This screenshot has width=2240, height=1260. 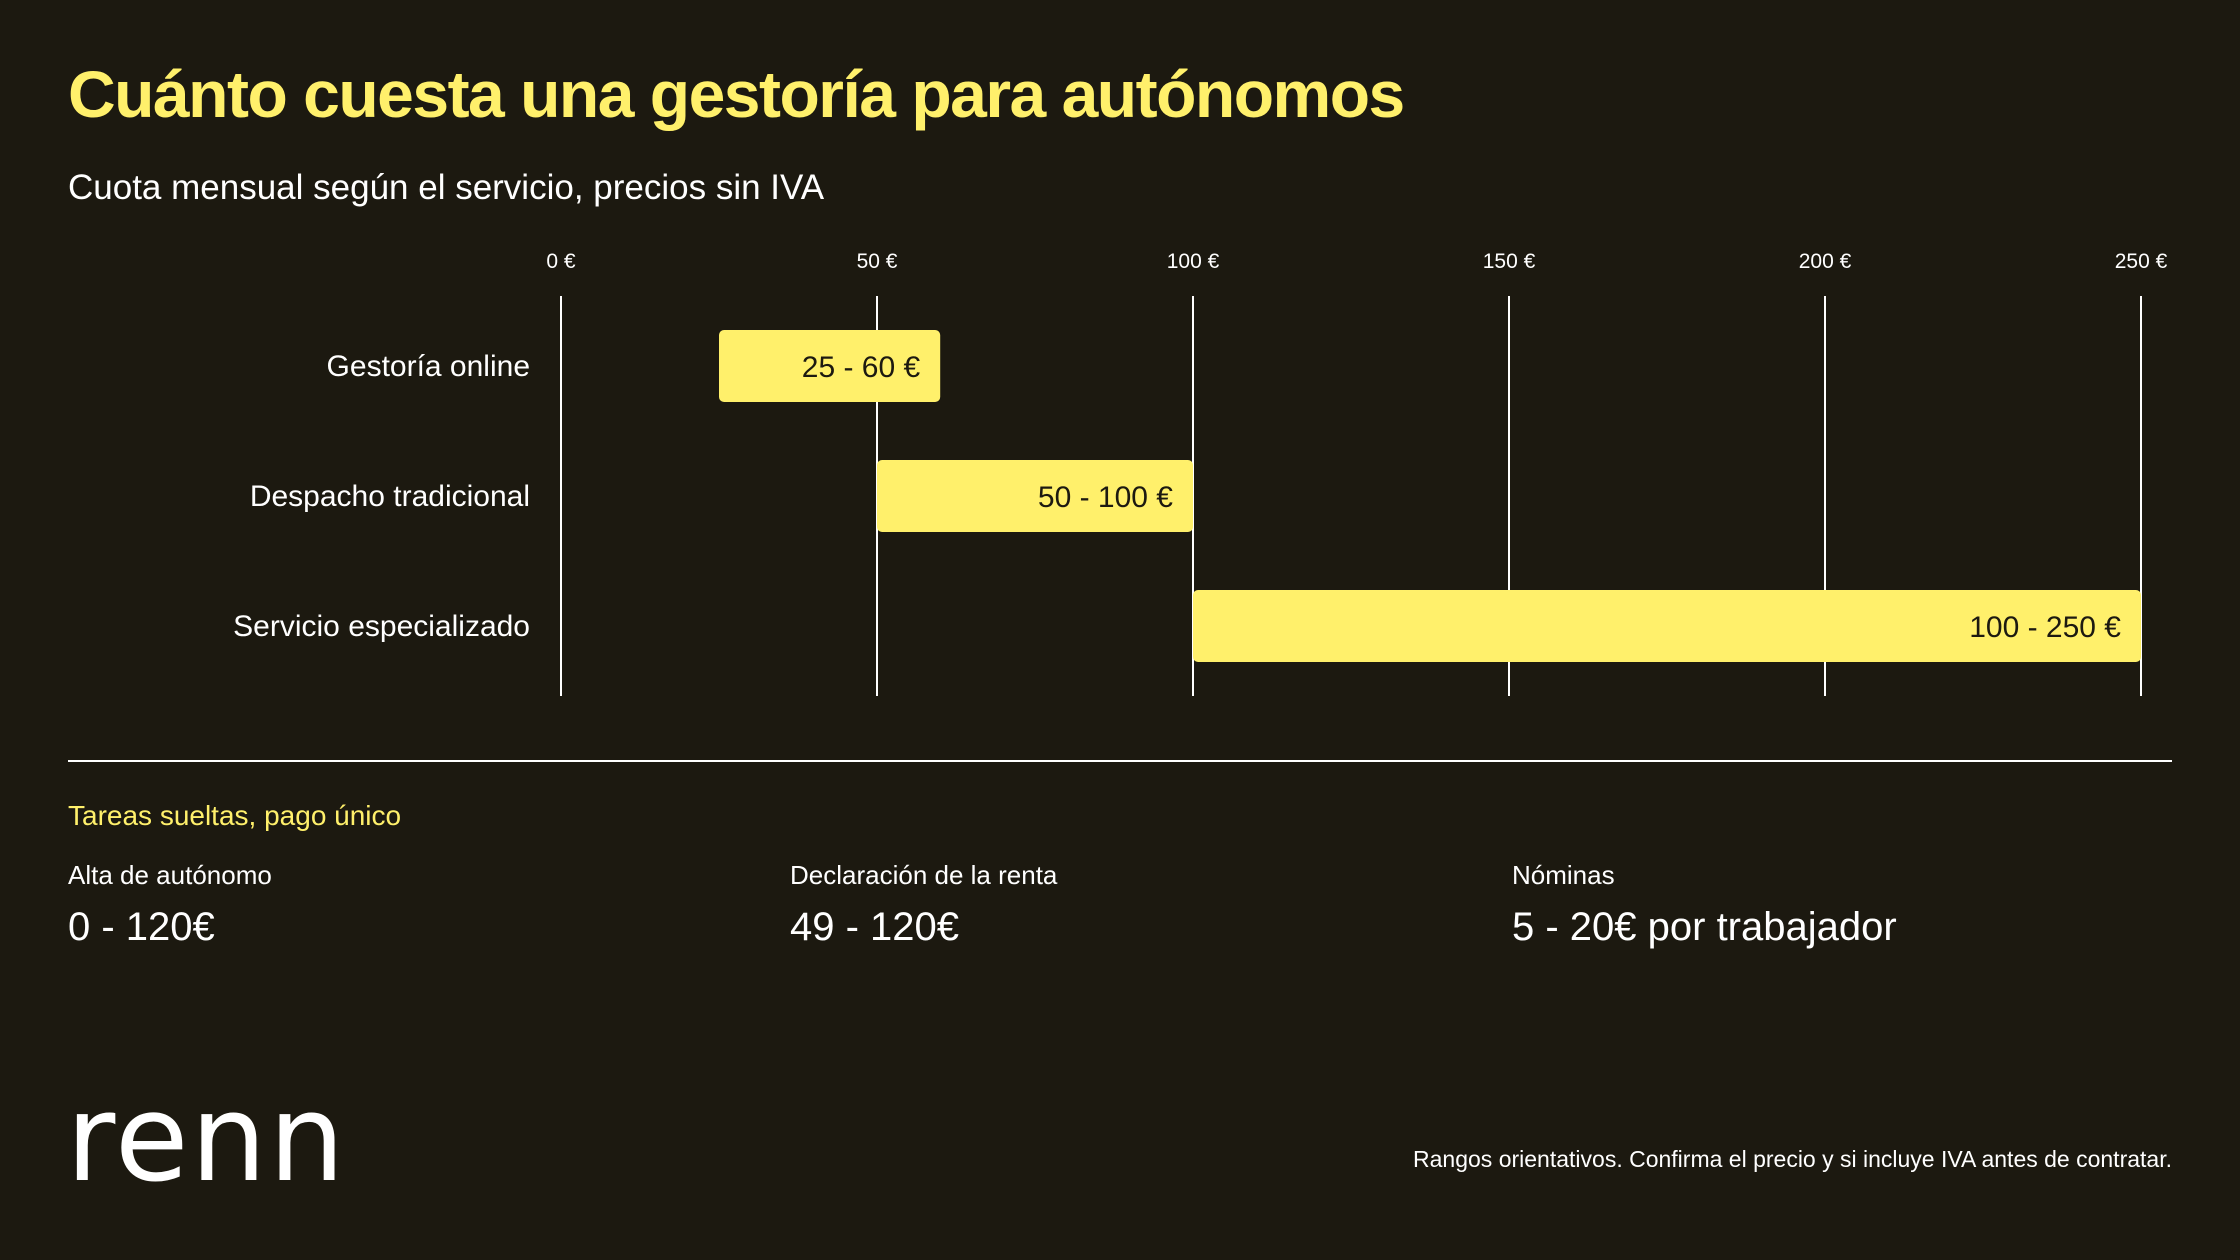 What do you see at coordinates (428, 366) in the screenshot?
I see `category-label: Gestoría online` at bounding box center [428, 366].